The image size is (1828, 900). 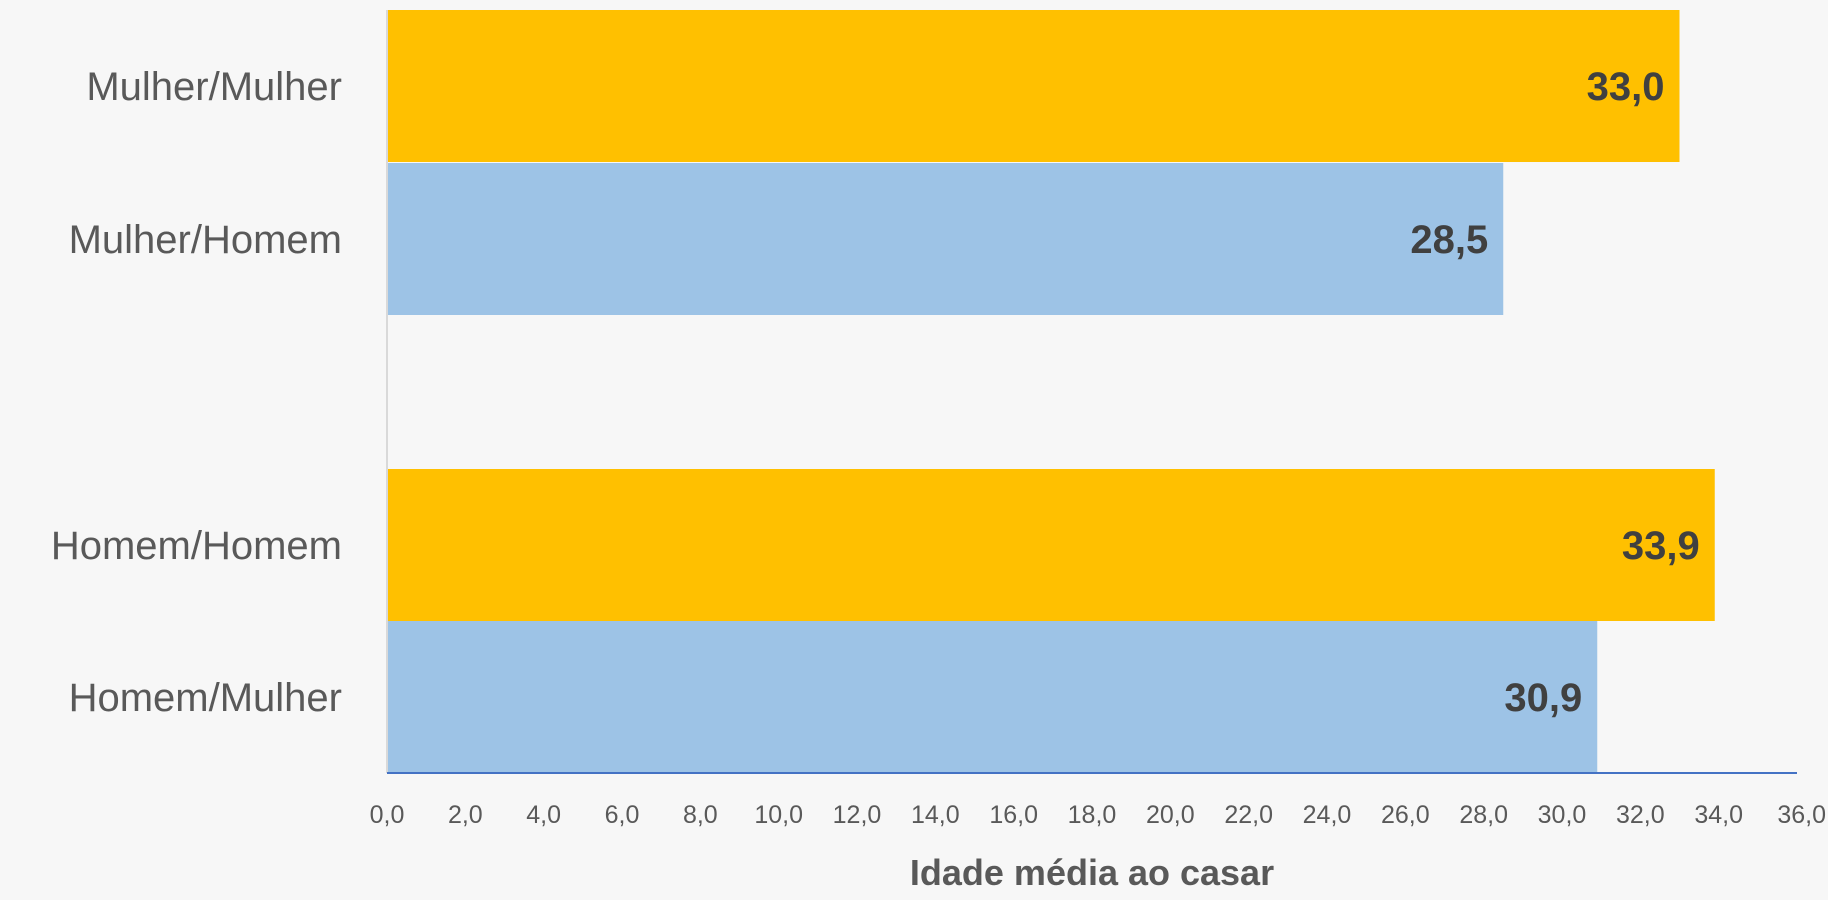 What do you see at coordinates (214, 87) in the screenshot?
I see `category-label: Mulher/Mulher` at bounding box center [214, 87].